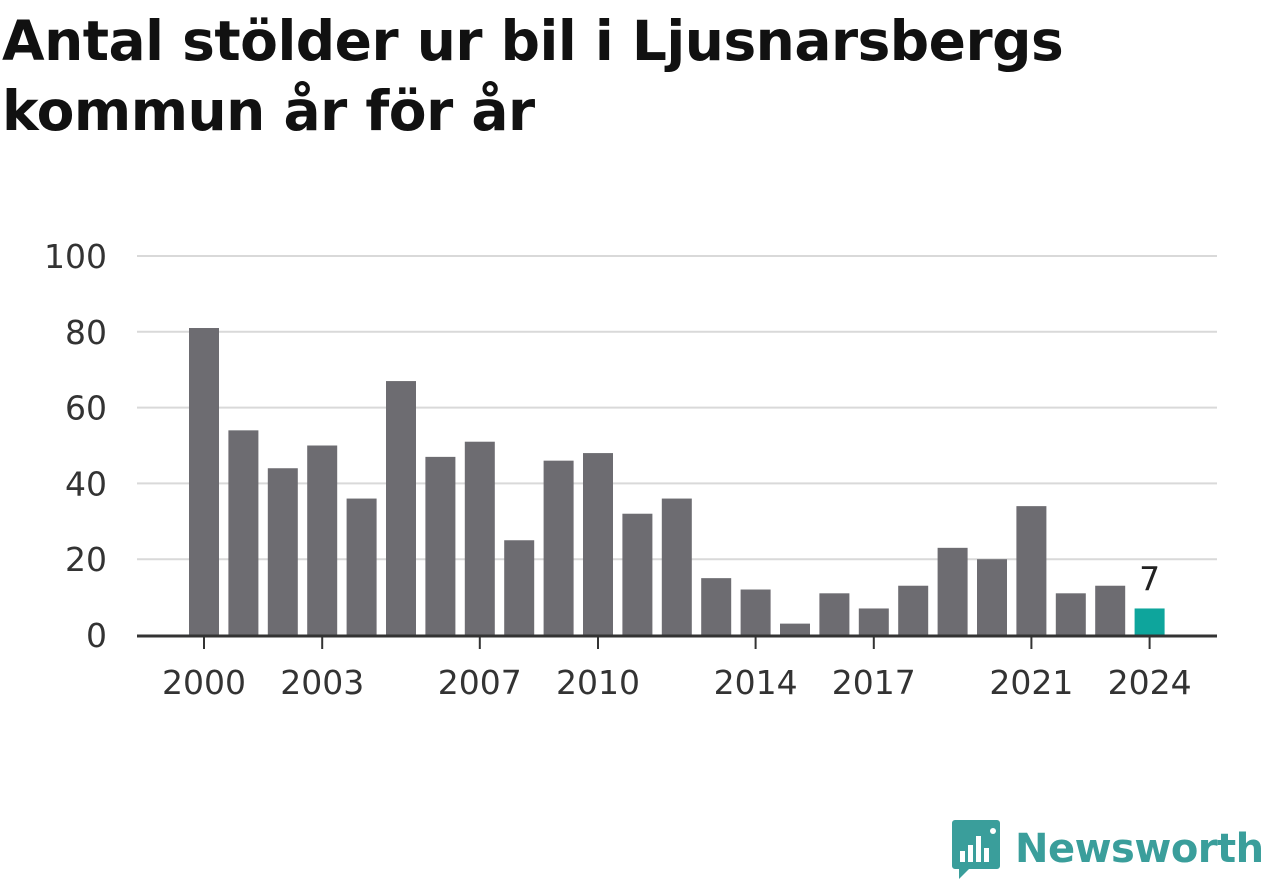  What do you see at coordinates (1031, 682) in the screenshot?
I see `x-tick-label: 2021` at bounding box center [1031, 682].